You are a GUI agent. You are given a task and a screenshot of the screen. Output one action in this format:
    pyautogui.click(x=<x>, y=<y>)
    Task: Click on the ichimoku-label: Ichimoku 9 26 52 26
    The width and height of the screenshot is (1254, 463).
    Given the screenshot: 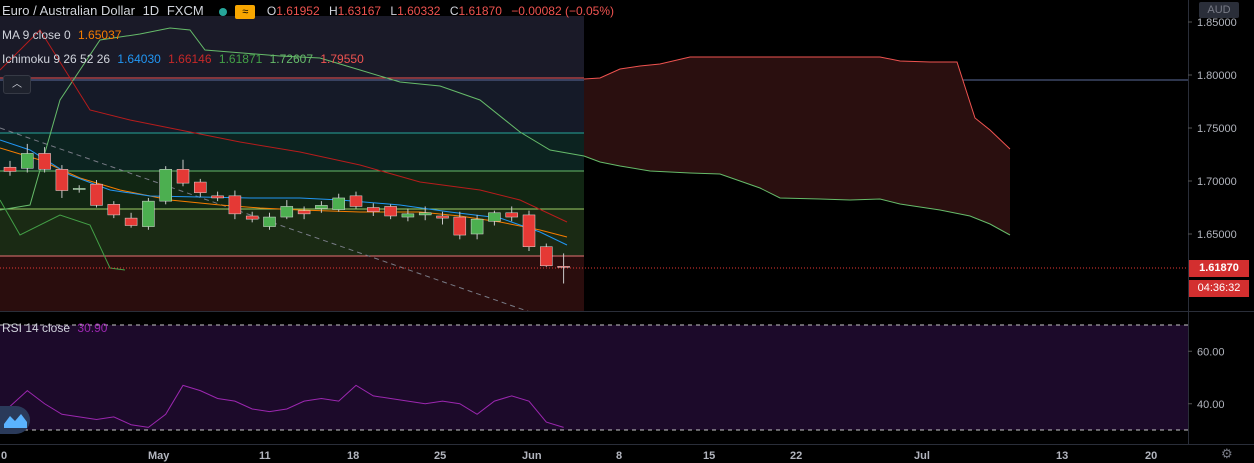 What is the action you would take?
    pyautogui.click(x=56, y=59)
    